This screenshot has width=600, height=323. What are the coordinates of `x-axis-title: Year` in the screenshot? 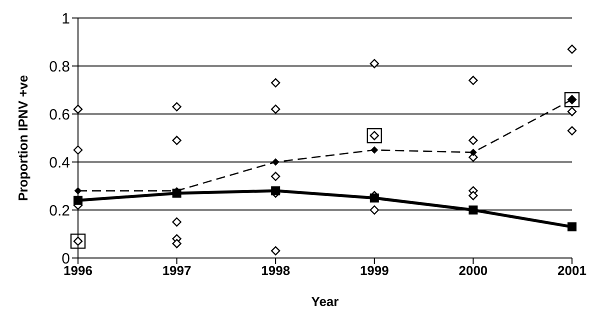 It's located at (325, 301).